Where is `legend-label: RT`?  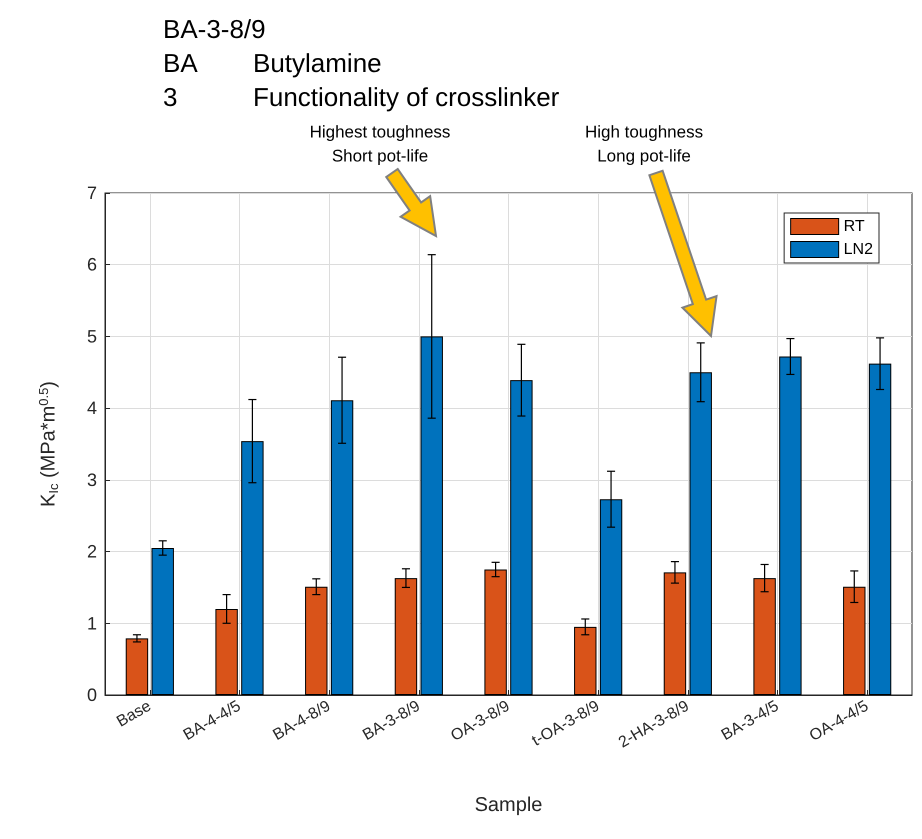 legend-label: RT is located at coordinates (854, 226).